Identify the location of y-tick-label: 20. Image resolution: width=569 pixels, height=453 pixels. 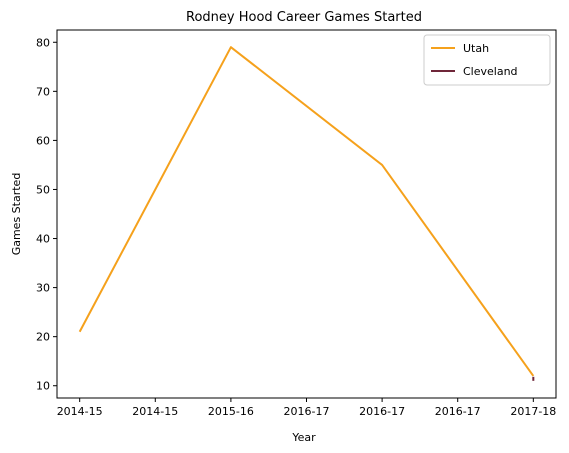
(43, 337).